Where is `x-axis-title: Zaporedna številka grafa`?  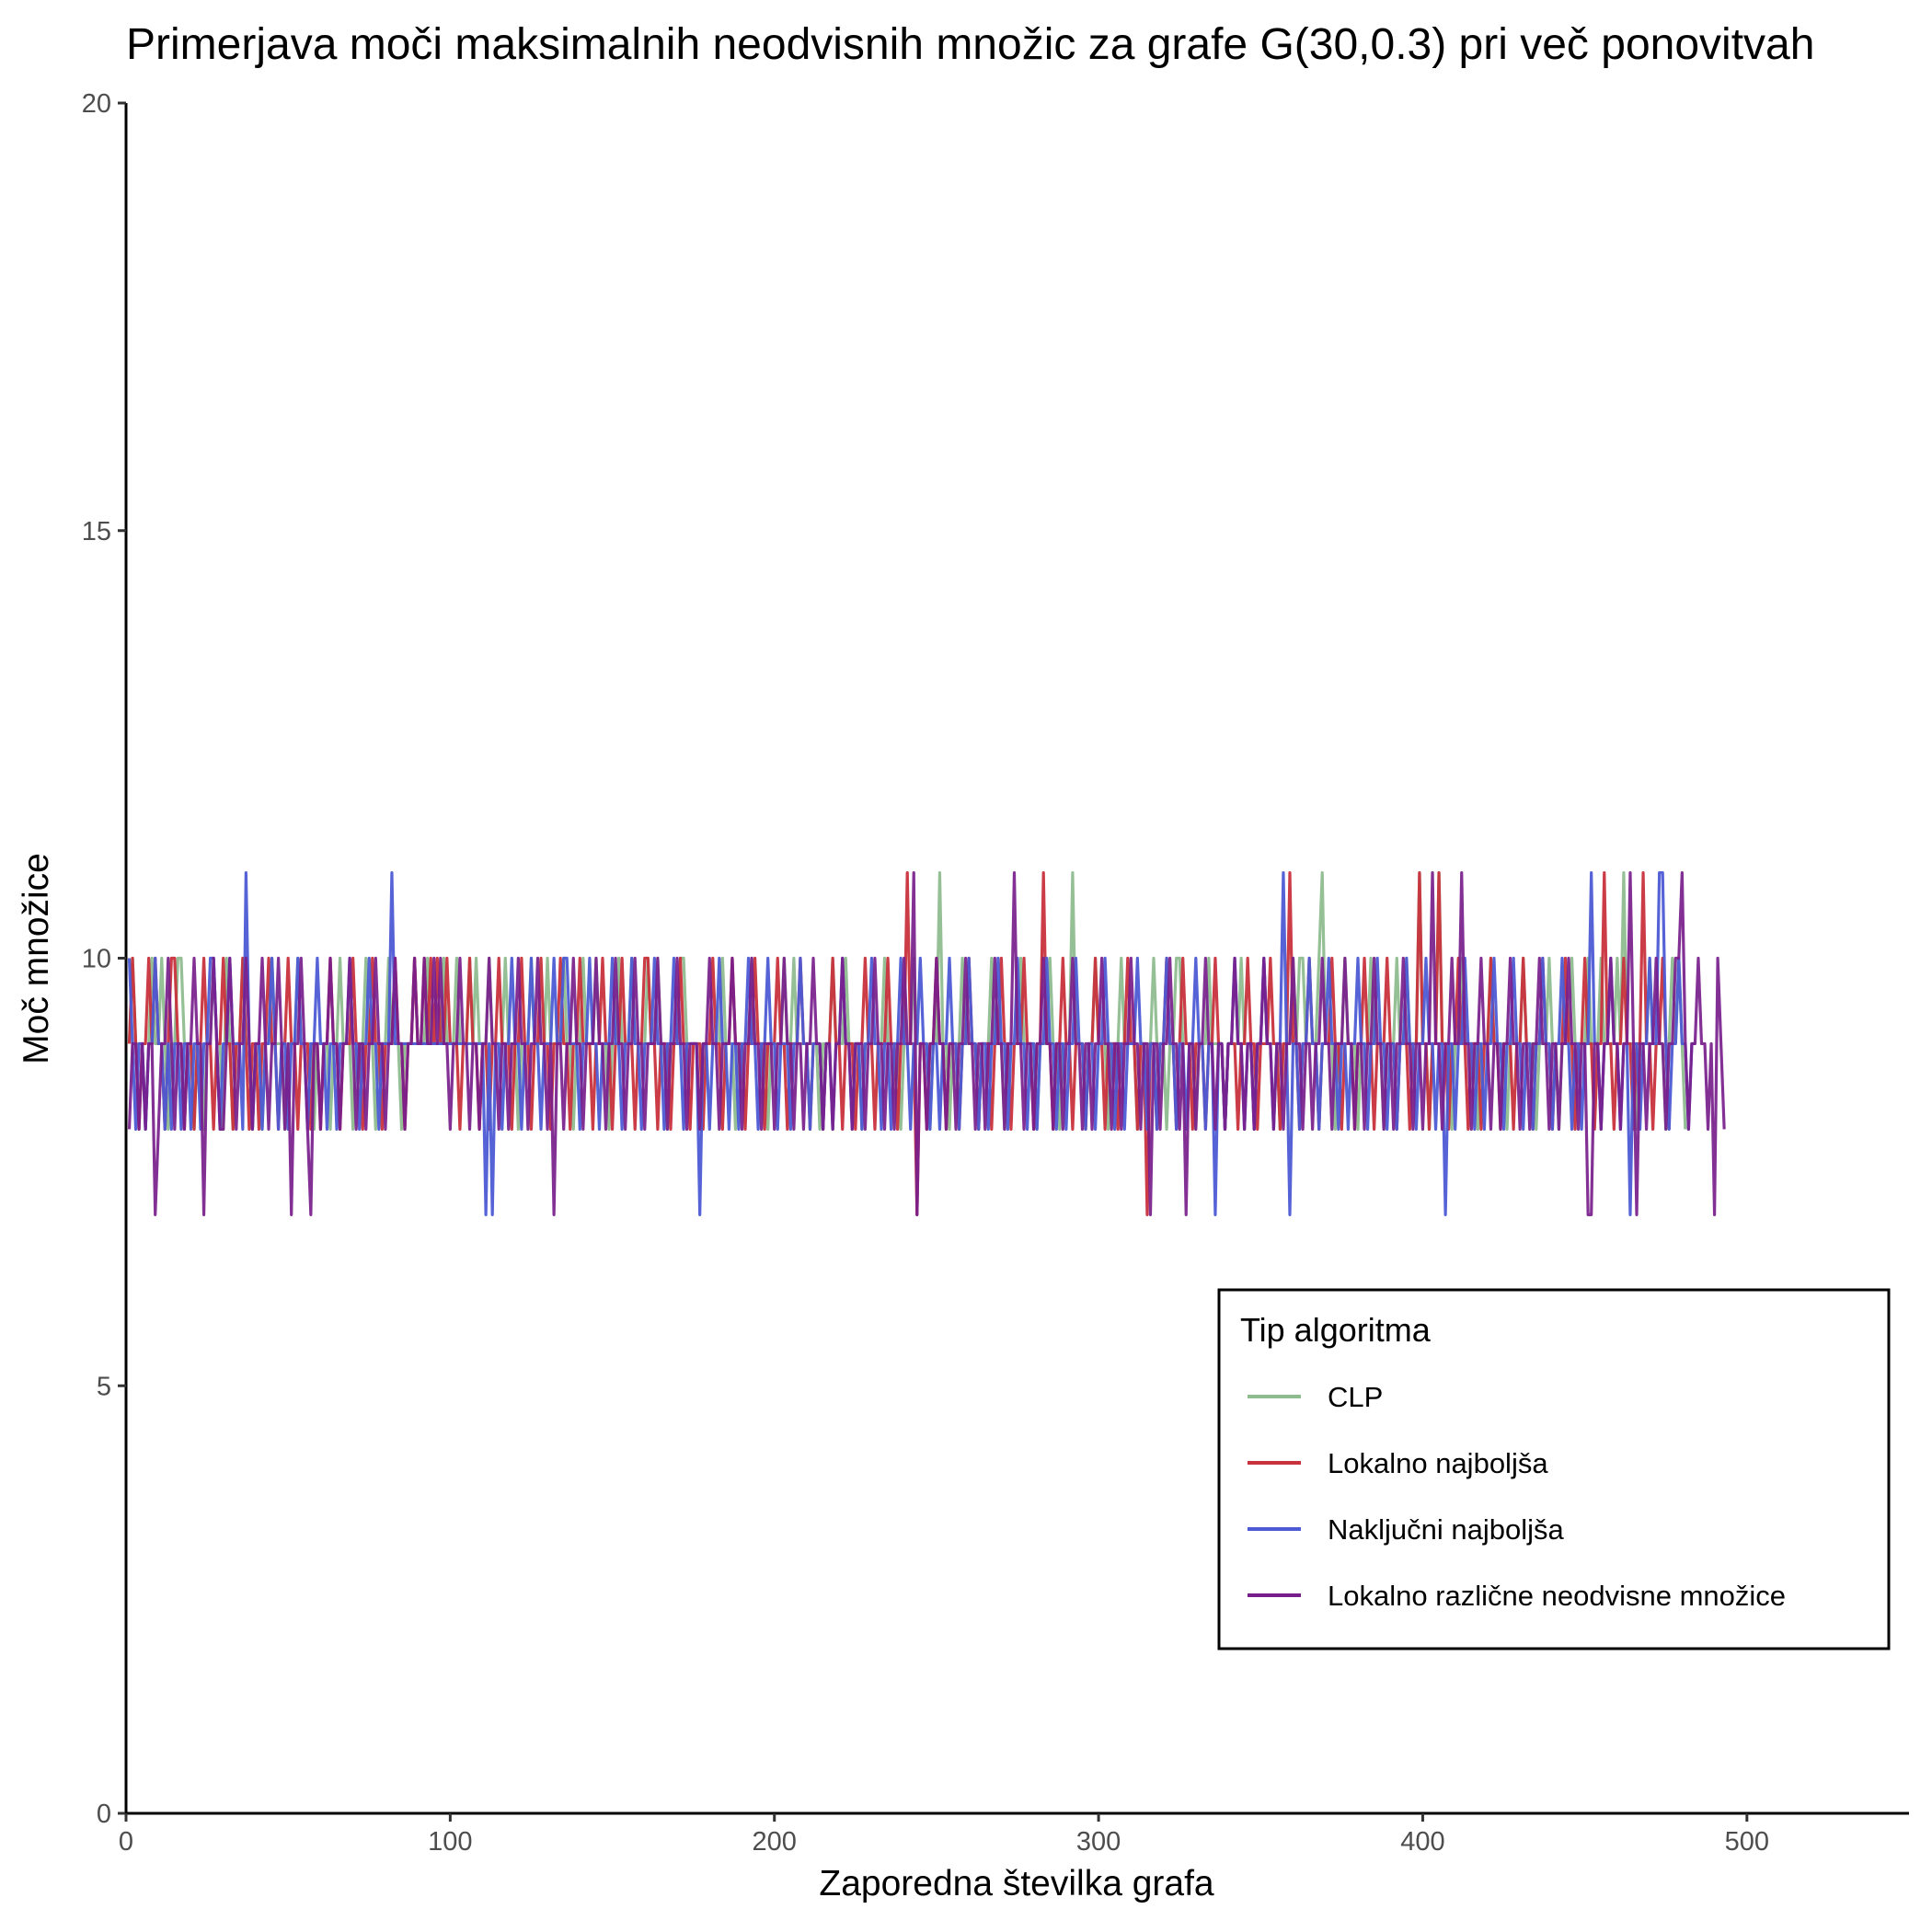 x-axis-title: Zaporedna številka grafa is located at coordinates (1016, 1883).